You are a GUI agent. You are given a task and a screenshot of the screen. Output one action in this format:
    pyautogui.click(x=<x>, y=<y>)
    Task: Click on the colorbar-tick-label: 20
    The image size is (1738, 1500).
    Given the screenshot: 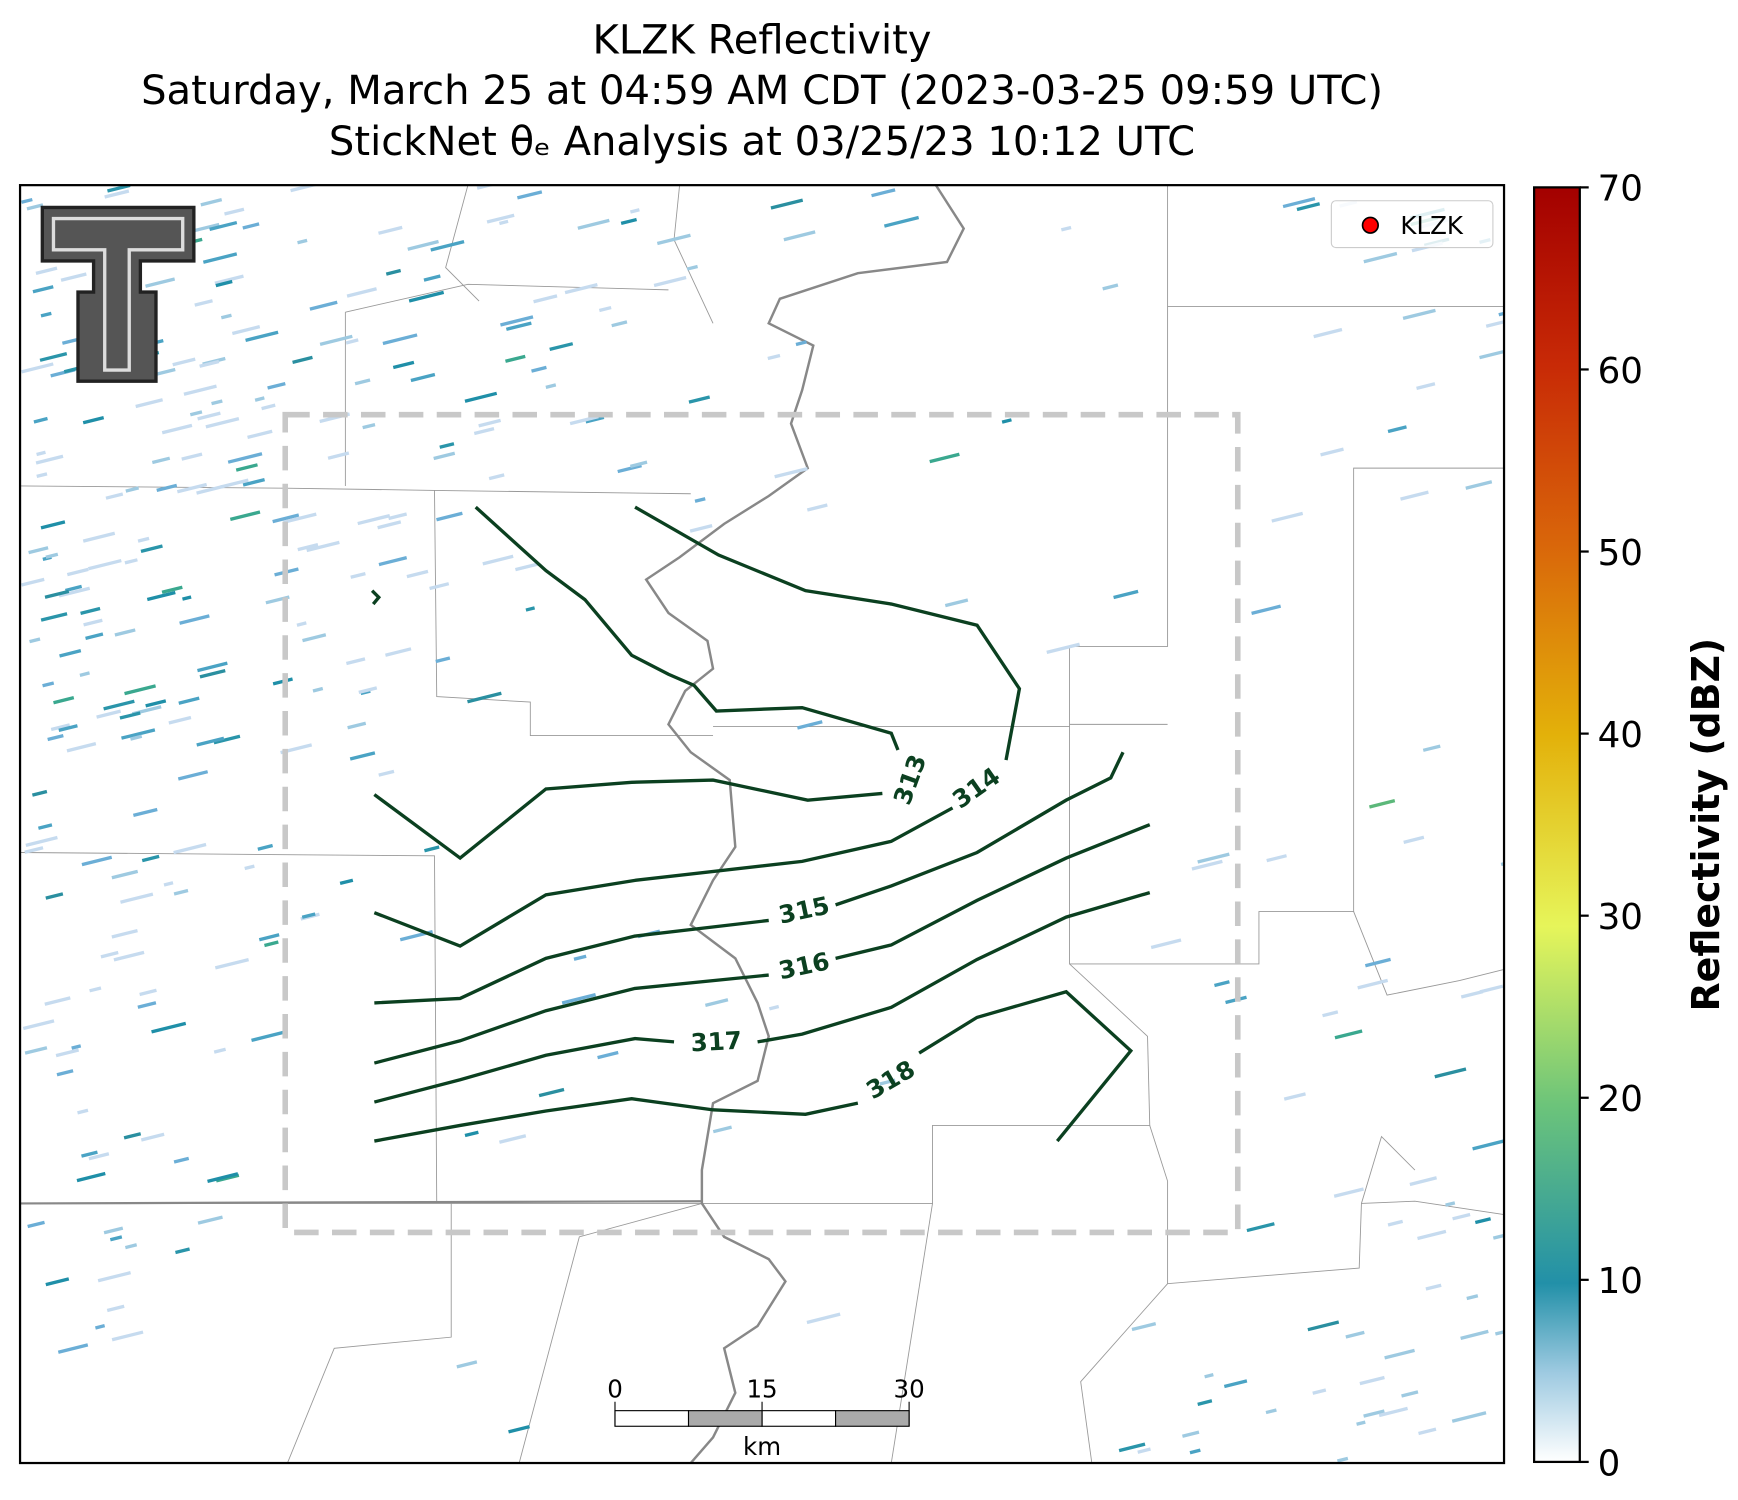 What is the action you would take?
    pyautogui.click(x=1620, y=1099)
    